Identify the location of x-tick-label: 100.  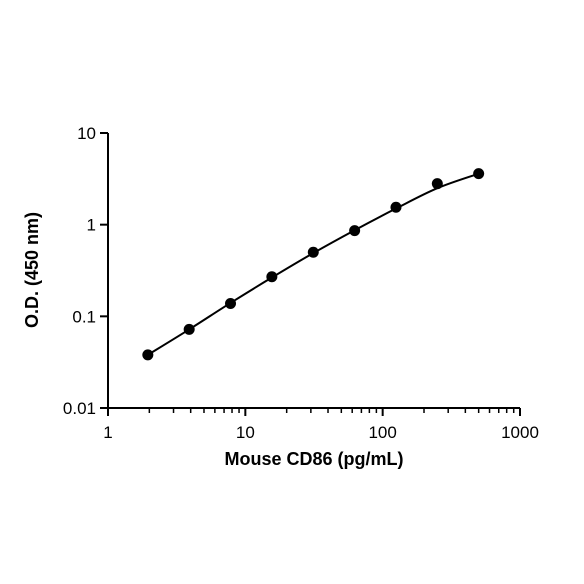
(382, 432).